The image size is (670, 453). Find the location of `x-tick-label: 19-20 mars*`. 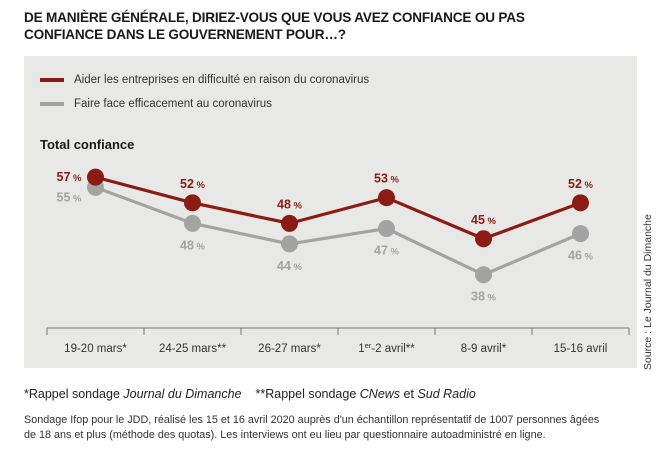

x-tick-label: 19-20 mars* is located at coordinates (95, 349).